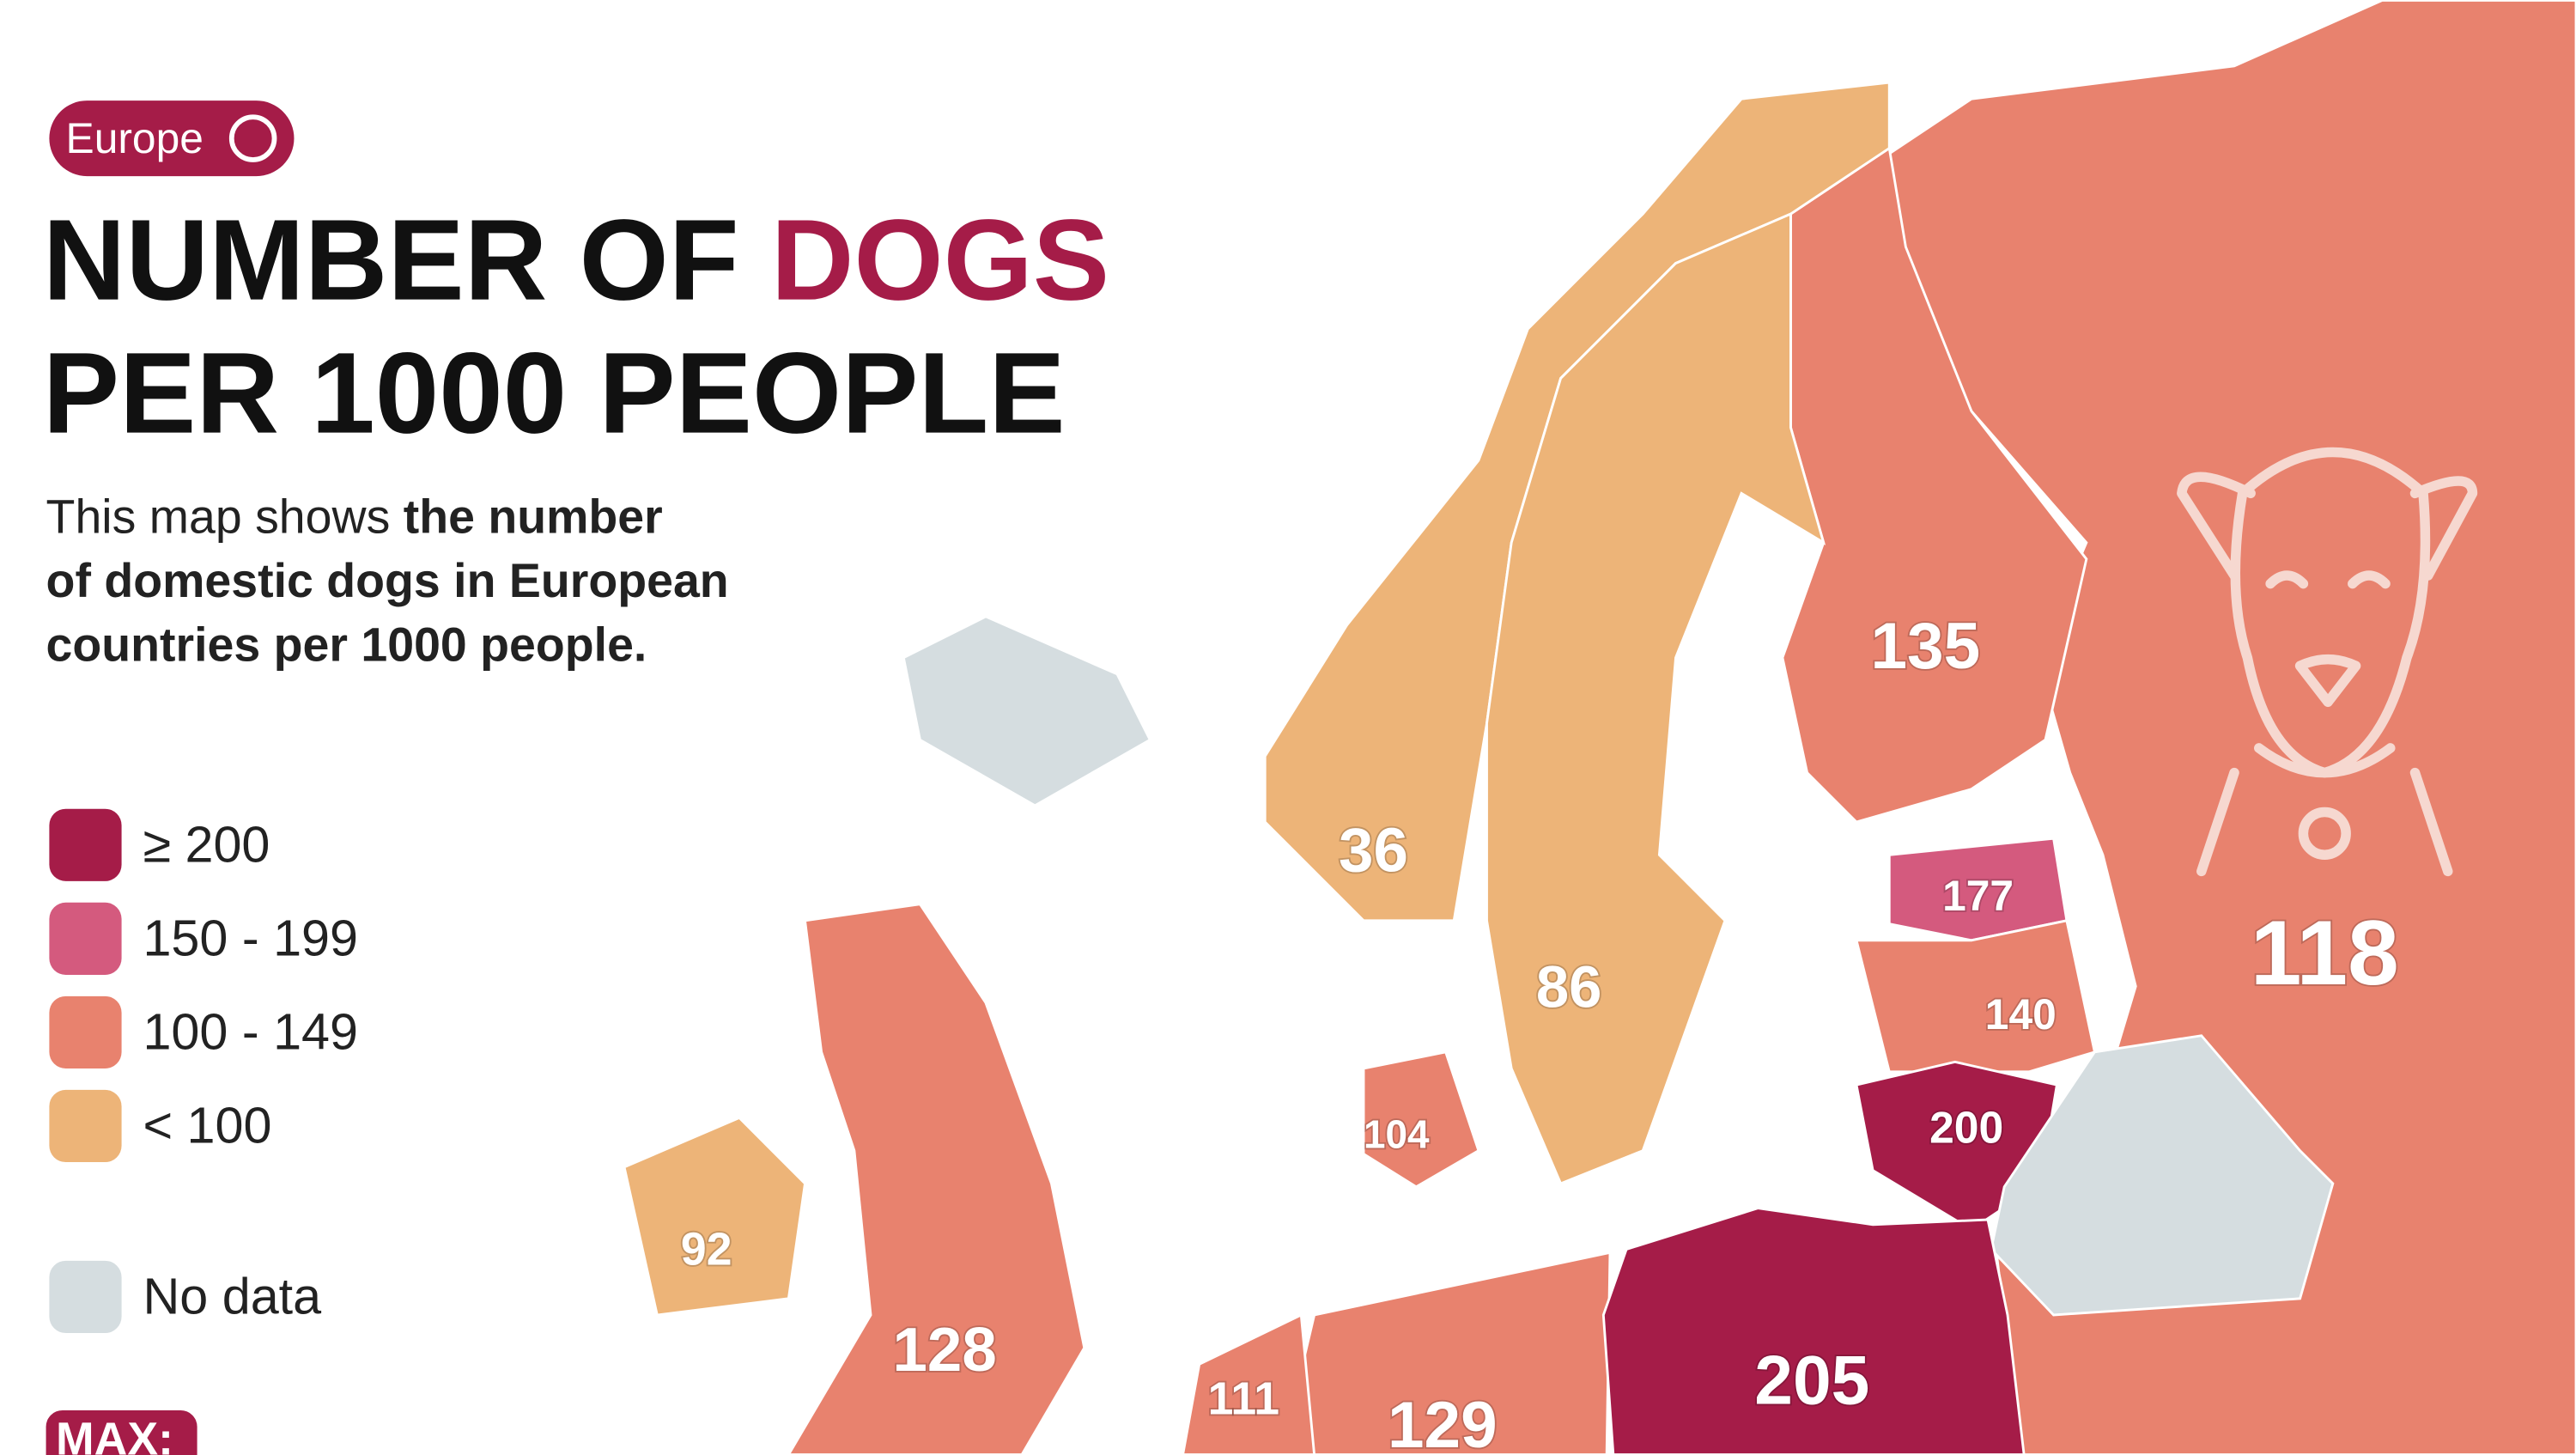  I want to click on value-label: 140, so click(2021, 1014).